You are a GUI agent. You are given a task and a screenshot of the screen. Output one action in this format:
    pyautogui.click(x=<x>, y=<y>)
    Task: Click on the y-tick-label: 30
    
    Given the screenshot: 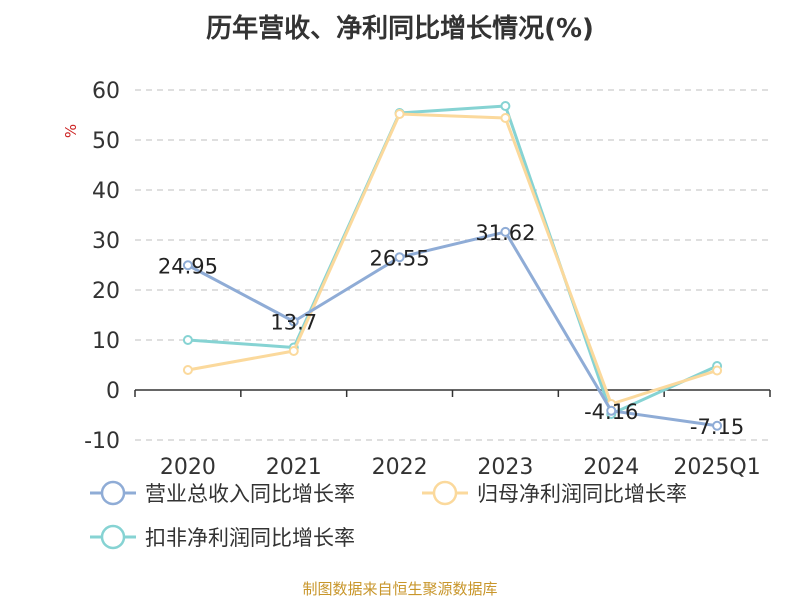 What is the action you would take?
    pyautogui.click(x=106, y=241)
    